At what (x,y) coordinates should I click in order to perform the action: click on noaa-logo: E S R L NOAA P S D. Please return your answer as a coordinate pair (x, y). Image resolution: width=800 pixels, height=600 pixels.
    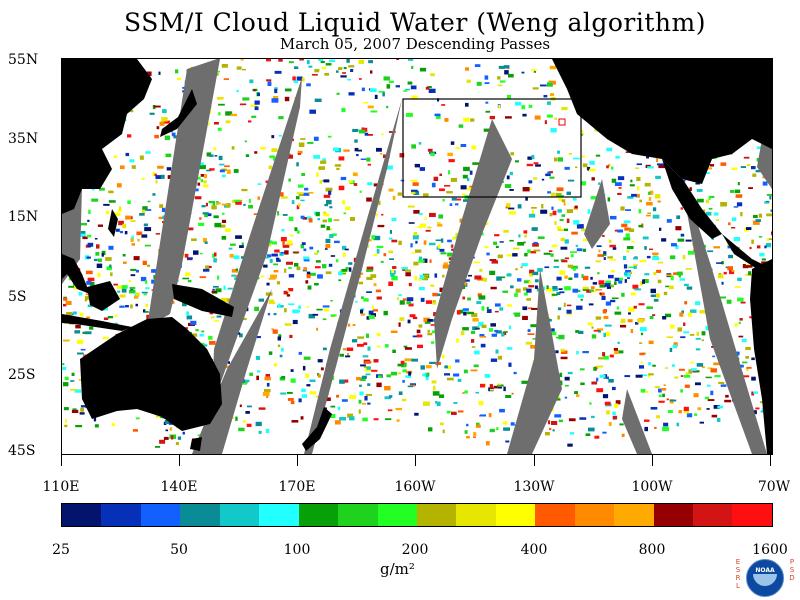
    Looking at the image, I should click on (765, 578).